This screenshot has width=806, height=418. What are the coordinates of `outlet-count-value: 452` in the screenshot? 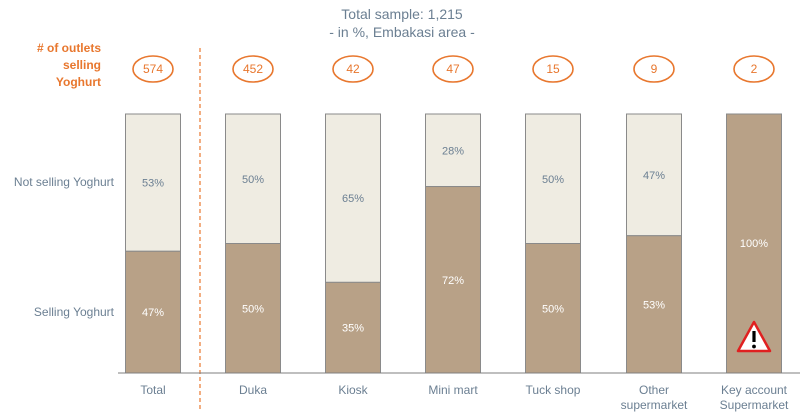 It's located at (253, 69).